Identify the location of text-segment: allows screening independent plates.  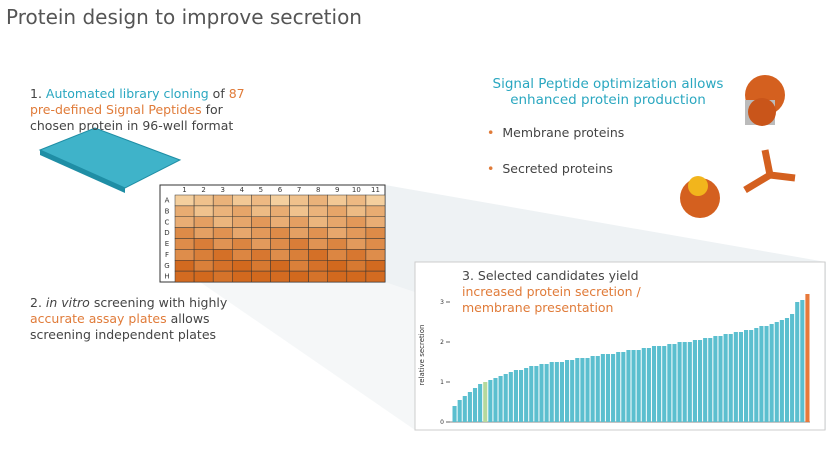
(123, 326).